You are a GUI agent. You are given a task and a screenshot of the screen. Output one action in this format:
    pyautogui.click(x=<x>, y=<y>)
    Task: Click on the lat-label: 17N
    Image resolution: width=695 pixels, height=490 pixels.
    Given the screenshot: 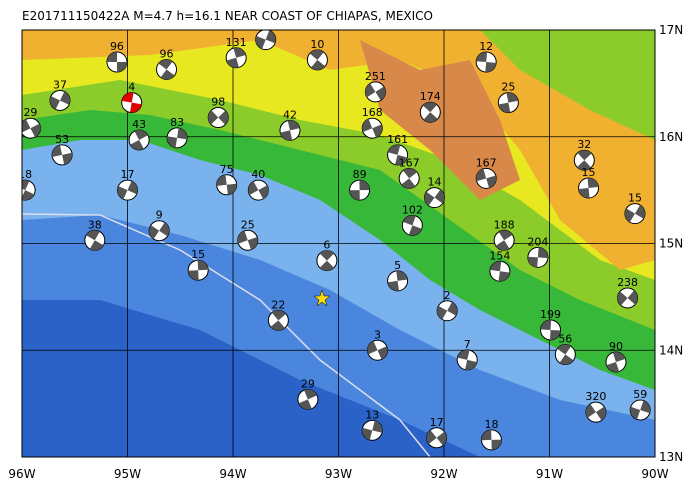 What is the action you would take?
    pyautogui.click(x=671, y=30)
    